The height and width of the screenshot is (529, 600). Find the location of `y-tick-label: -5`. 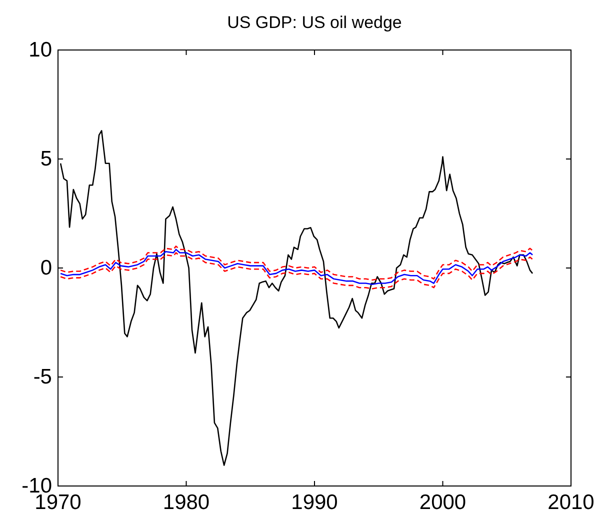

y-tick-label: -5 is located at coordinates (42, 377).